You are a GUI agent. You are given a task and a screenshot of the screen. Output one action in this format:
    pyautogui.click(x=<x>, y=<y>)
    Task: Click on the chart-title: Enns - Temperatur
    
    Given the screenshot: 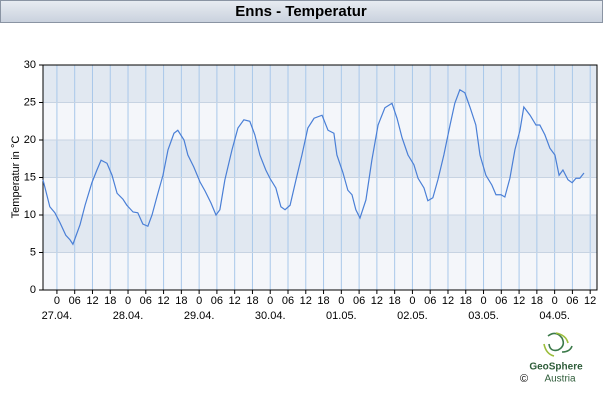 What is the action you would take?
    pyautogui.click(x=301, y=11)
    